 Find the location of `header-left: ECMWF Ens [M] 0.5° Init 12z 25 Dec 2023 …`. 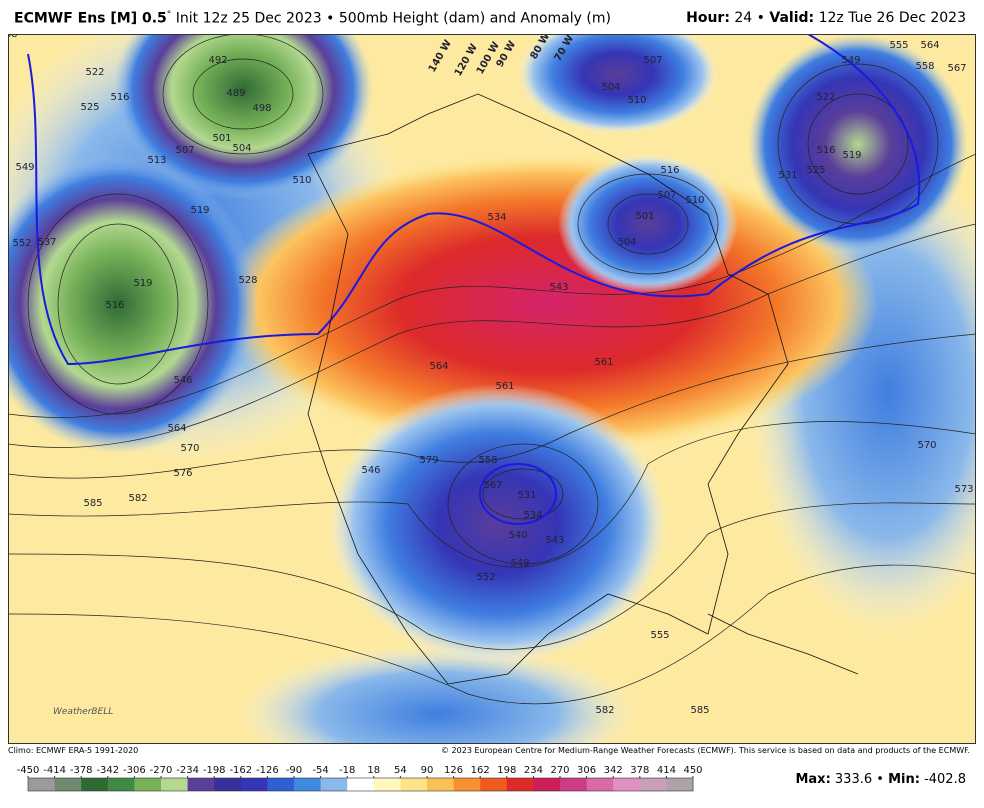

header-left: ECMWF Ens [M] 0.5° Init 12z 25 Dec 2023 … is located at coordinates (312, 18).